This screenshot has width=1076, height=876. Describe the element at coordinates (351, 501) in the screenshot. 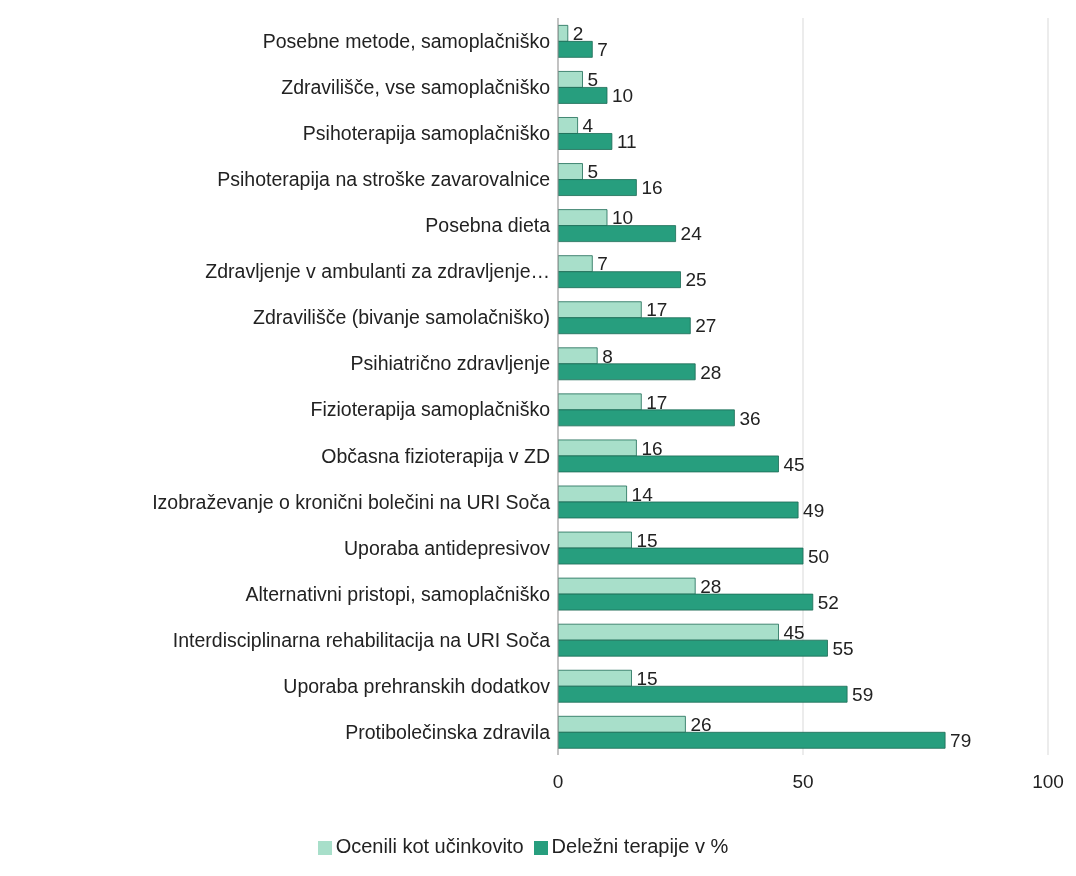

I see `y-tick-label: Izobraževanje o kronični bolečini na URI Soča` at that location.